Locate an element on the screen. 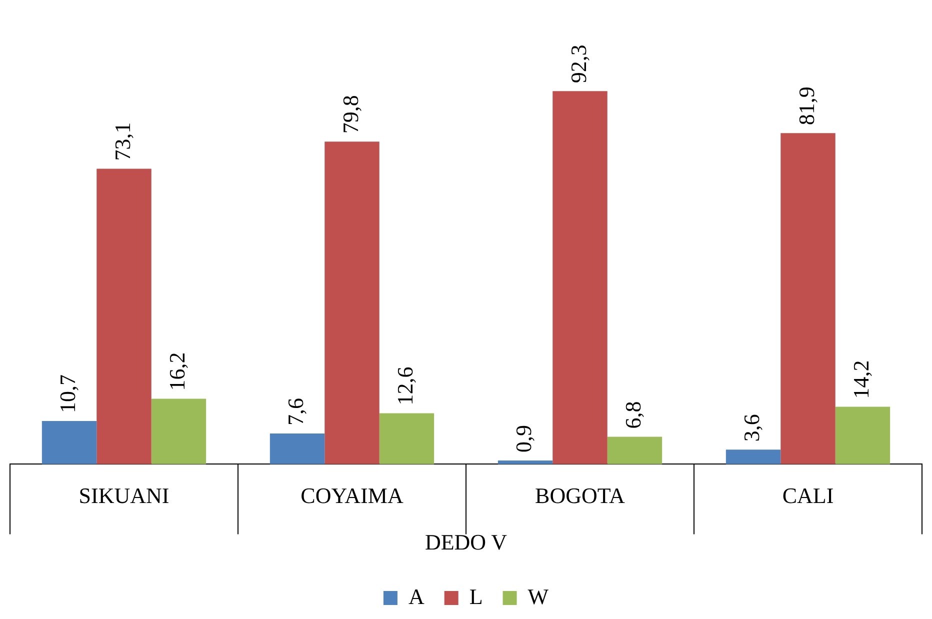 The image size is (932, 619). data-label: 16,2 is located at coordinates (177, 371).